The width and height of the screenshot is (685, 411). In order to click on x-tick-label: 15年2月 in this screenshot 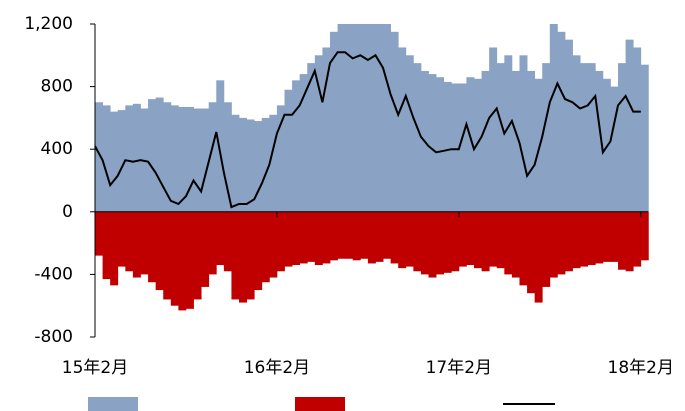, I will do `click(95, 368)`.